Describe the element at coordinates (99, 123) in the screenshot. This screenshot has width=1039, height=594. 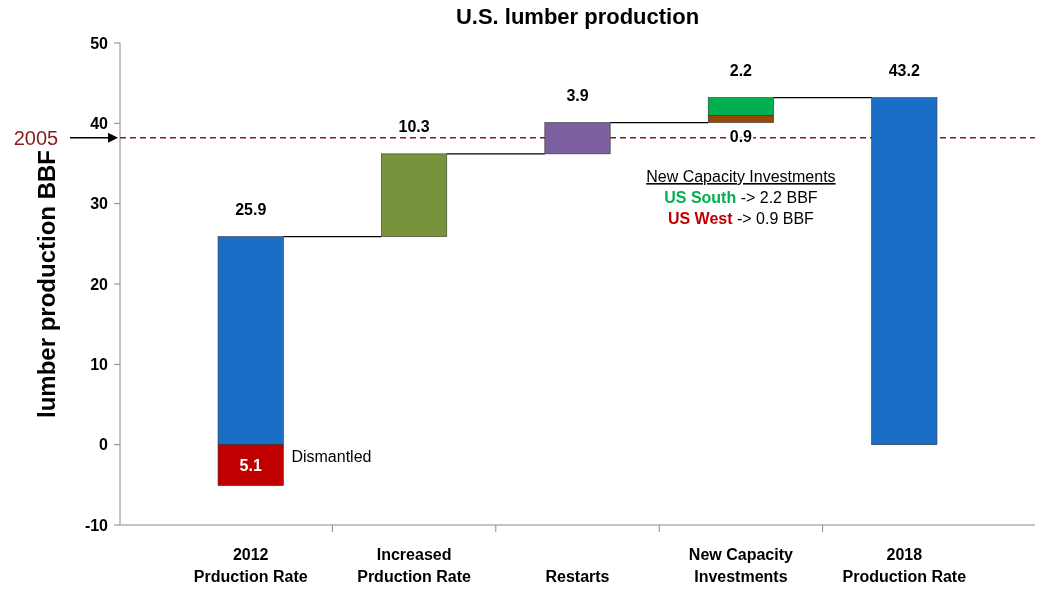
I see `y-tick-label: 40` at that location.